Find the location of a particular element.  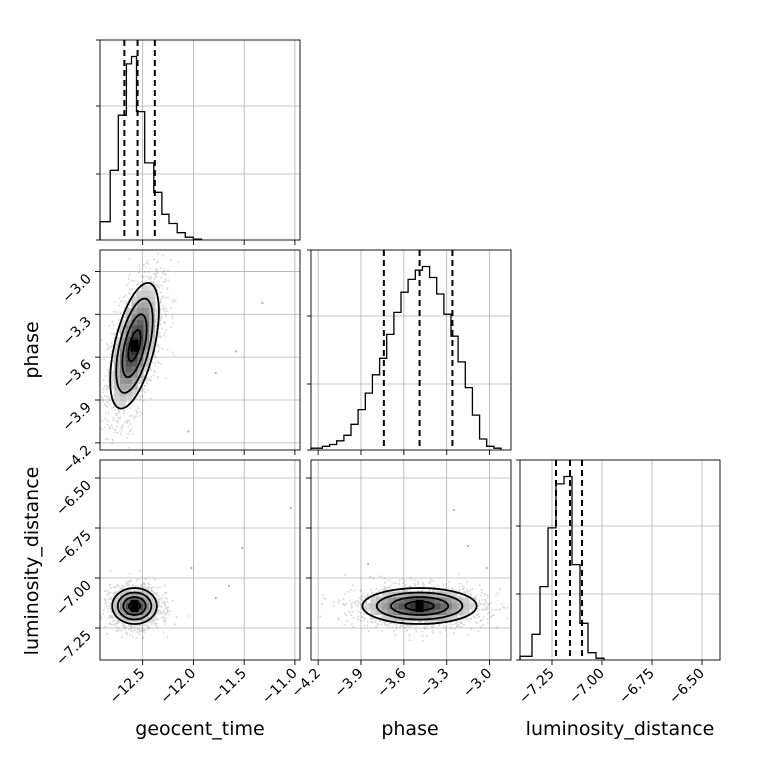

y-tick-label-phase: −3.0 is located at coordinates (76, 288).